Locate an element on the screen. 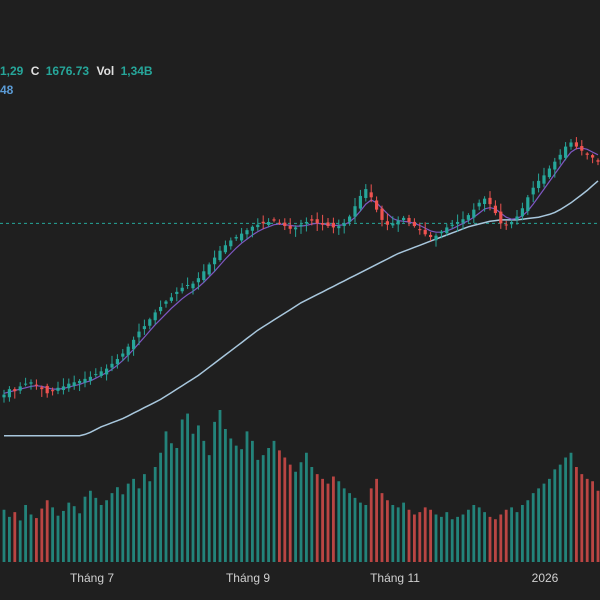 The image size is (600, 600). x-tick-label: Tháng 9 is located at coordinates (248, 578).